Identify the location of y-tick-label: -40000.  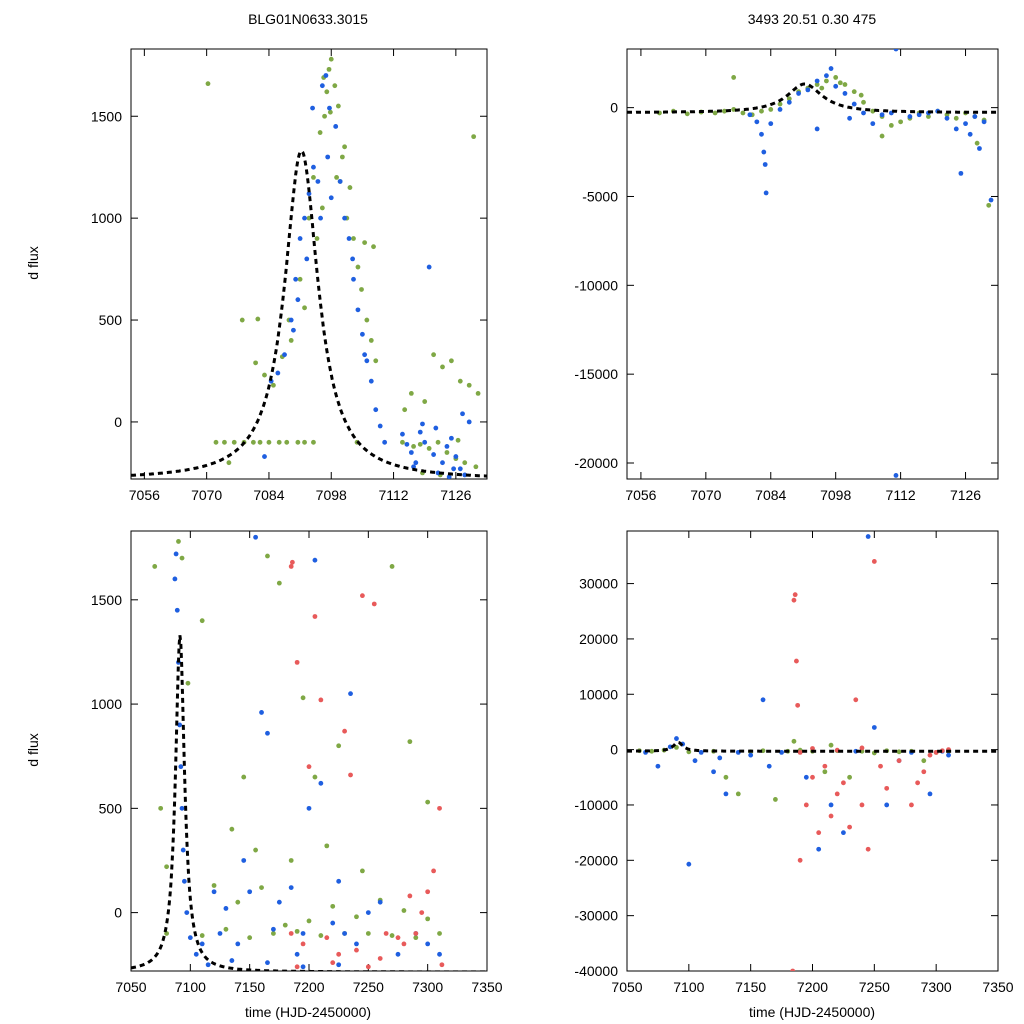
(596, 971).